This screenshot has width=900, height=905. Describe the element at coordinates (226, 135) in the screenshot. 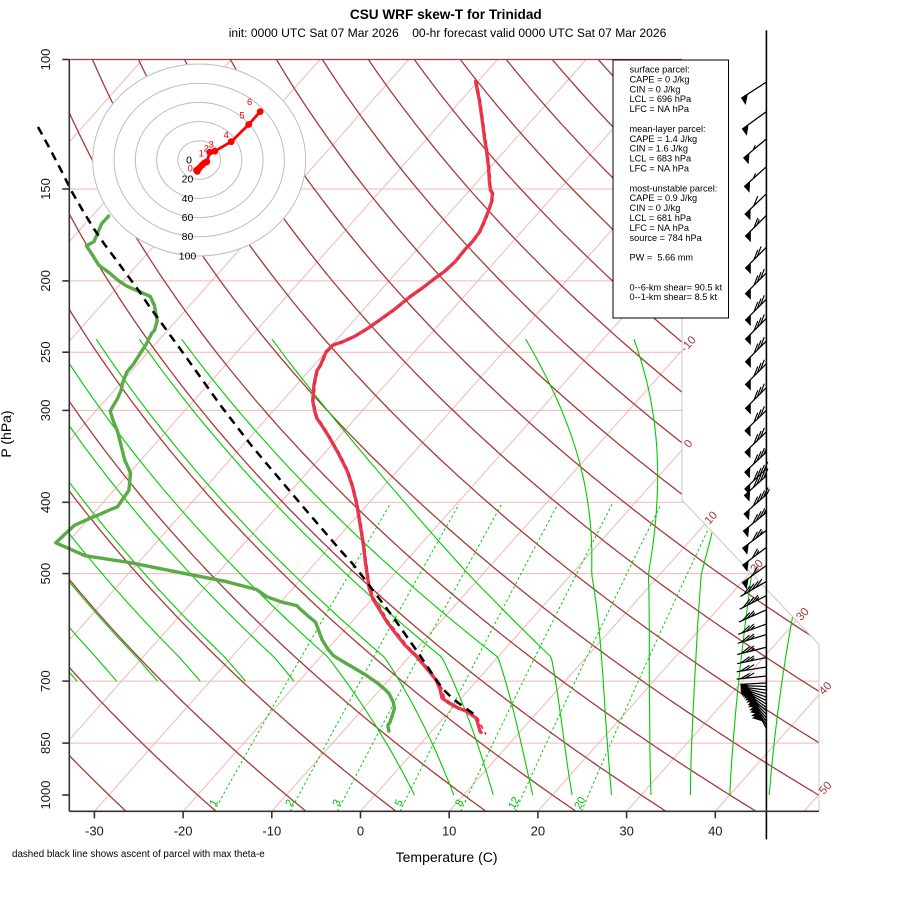

I see `svg-text: 4` at that location.